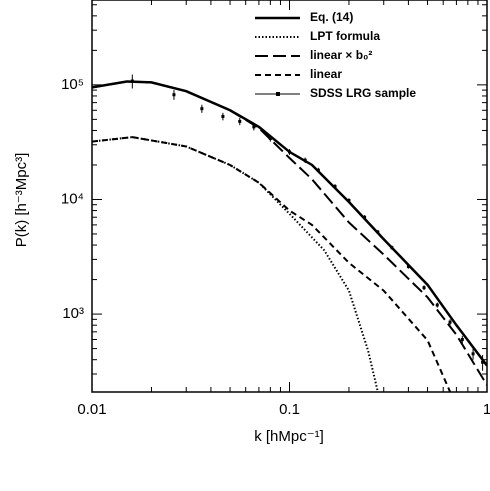 The height and width of the screenshot is (491, 490). Describe the element at coordinates (72, 198) in the screenshot. I see `y-tick-label: 10⁴` at that location.